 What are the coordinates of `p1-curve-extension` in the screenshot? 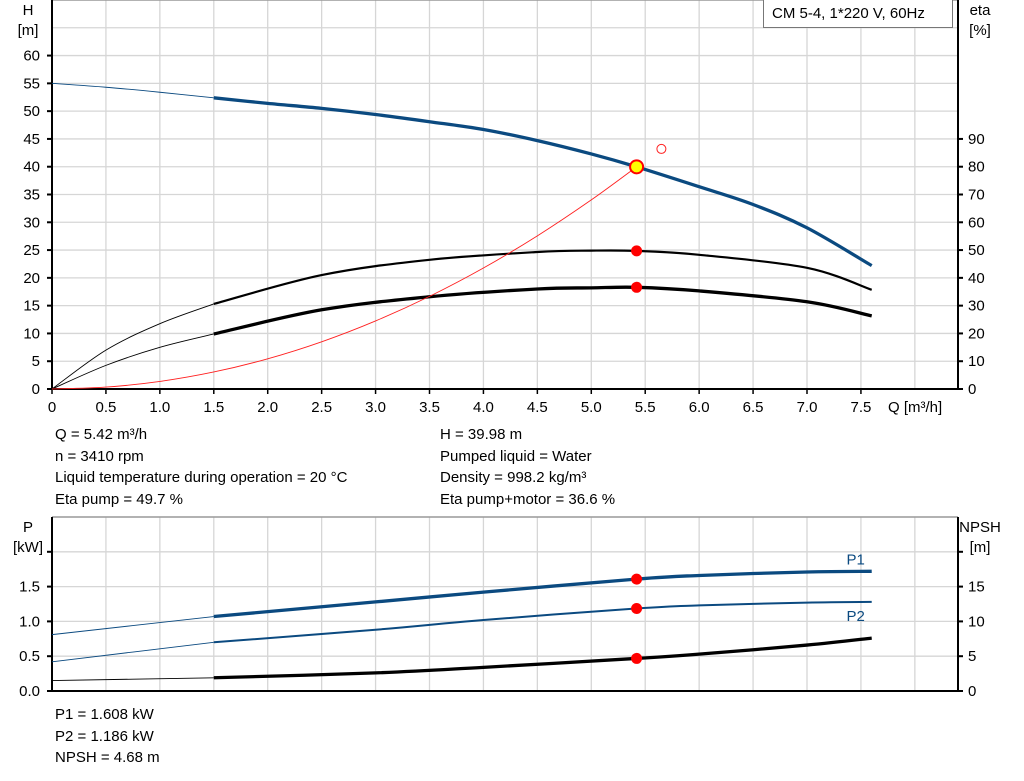 It's located at (132, 626).